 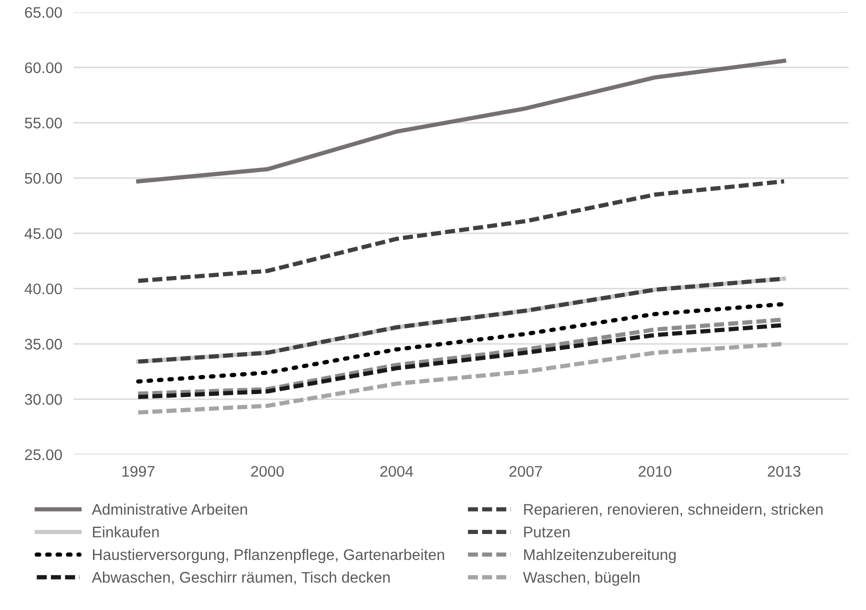 What do you see at coordinates (43, 12) in the screenshot?
I see `y-tick-label: 65.00` at bounding box center [43, 12].